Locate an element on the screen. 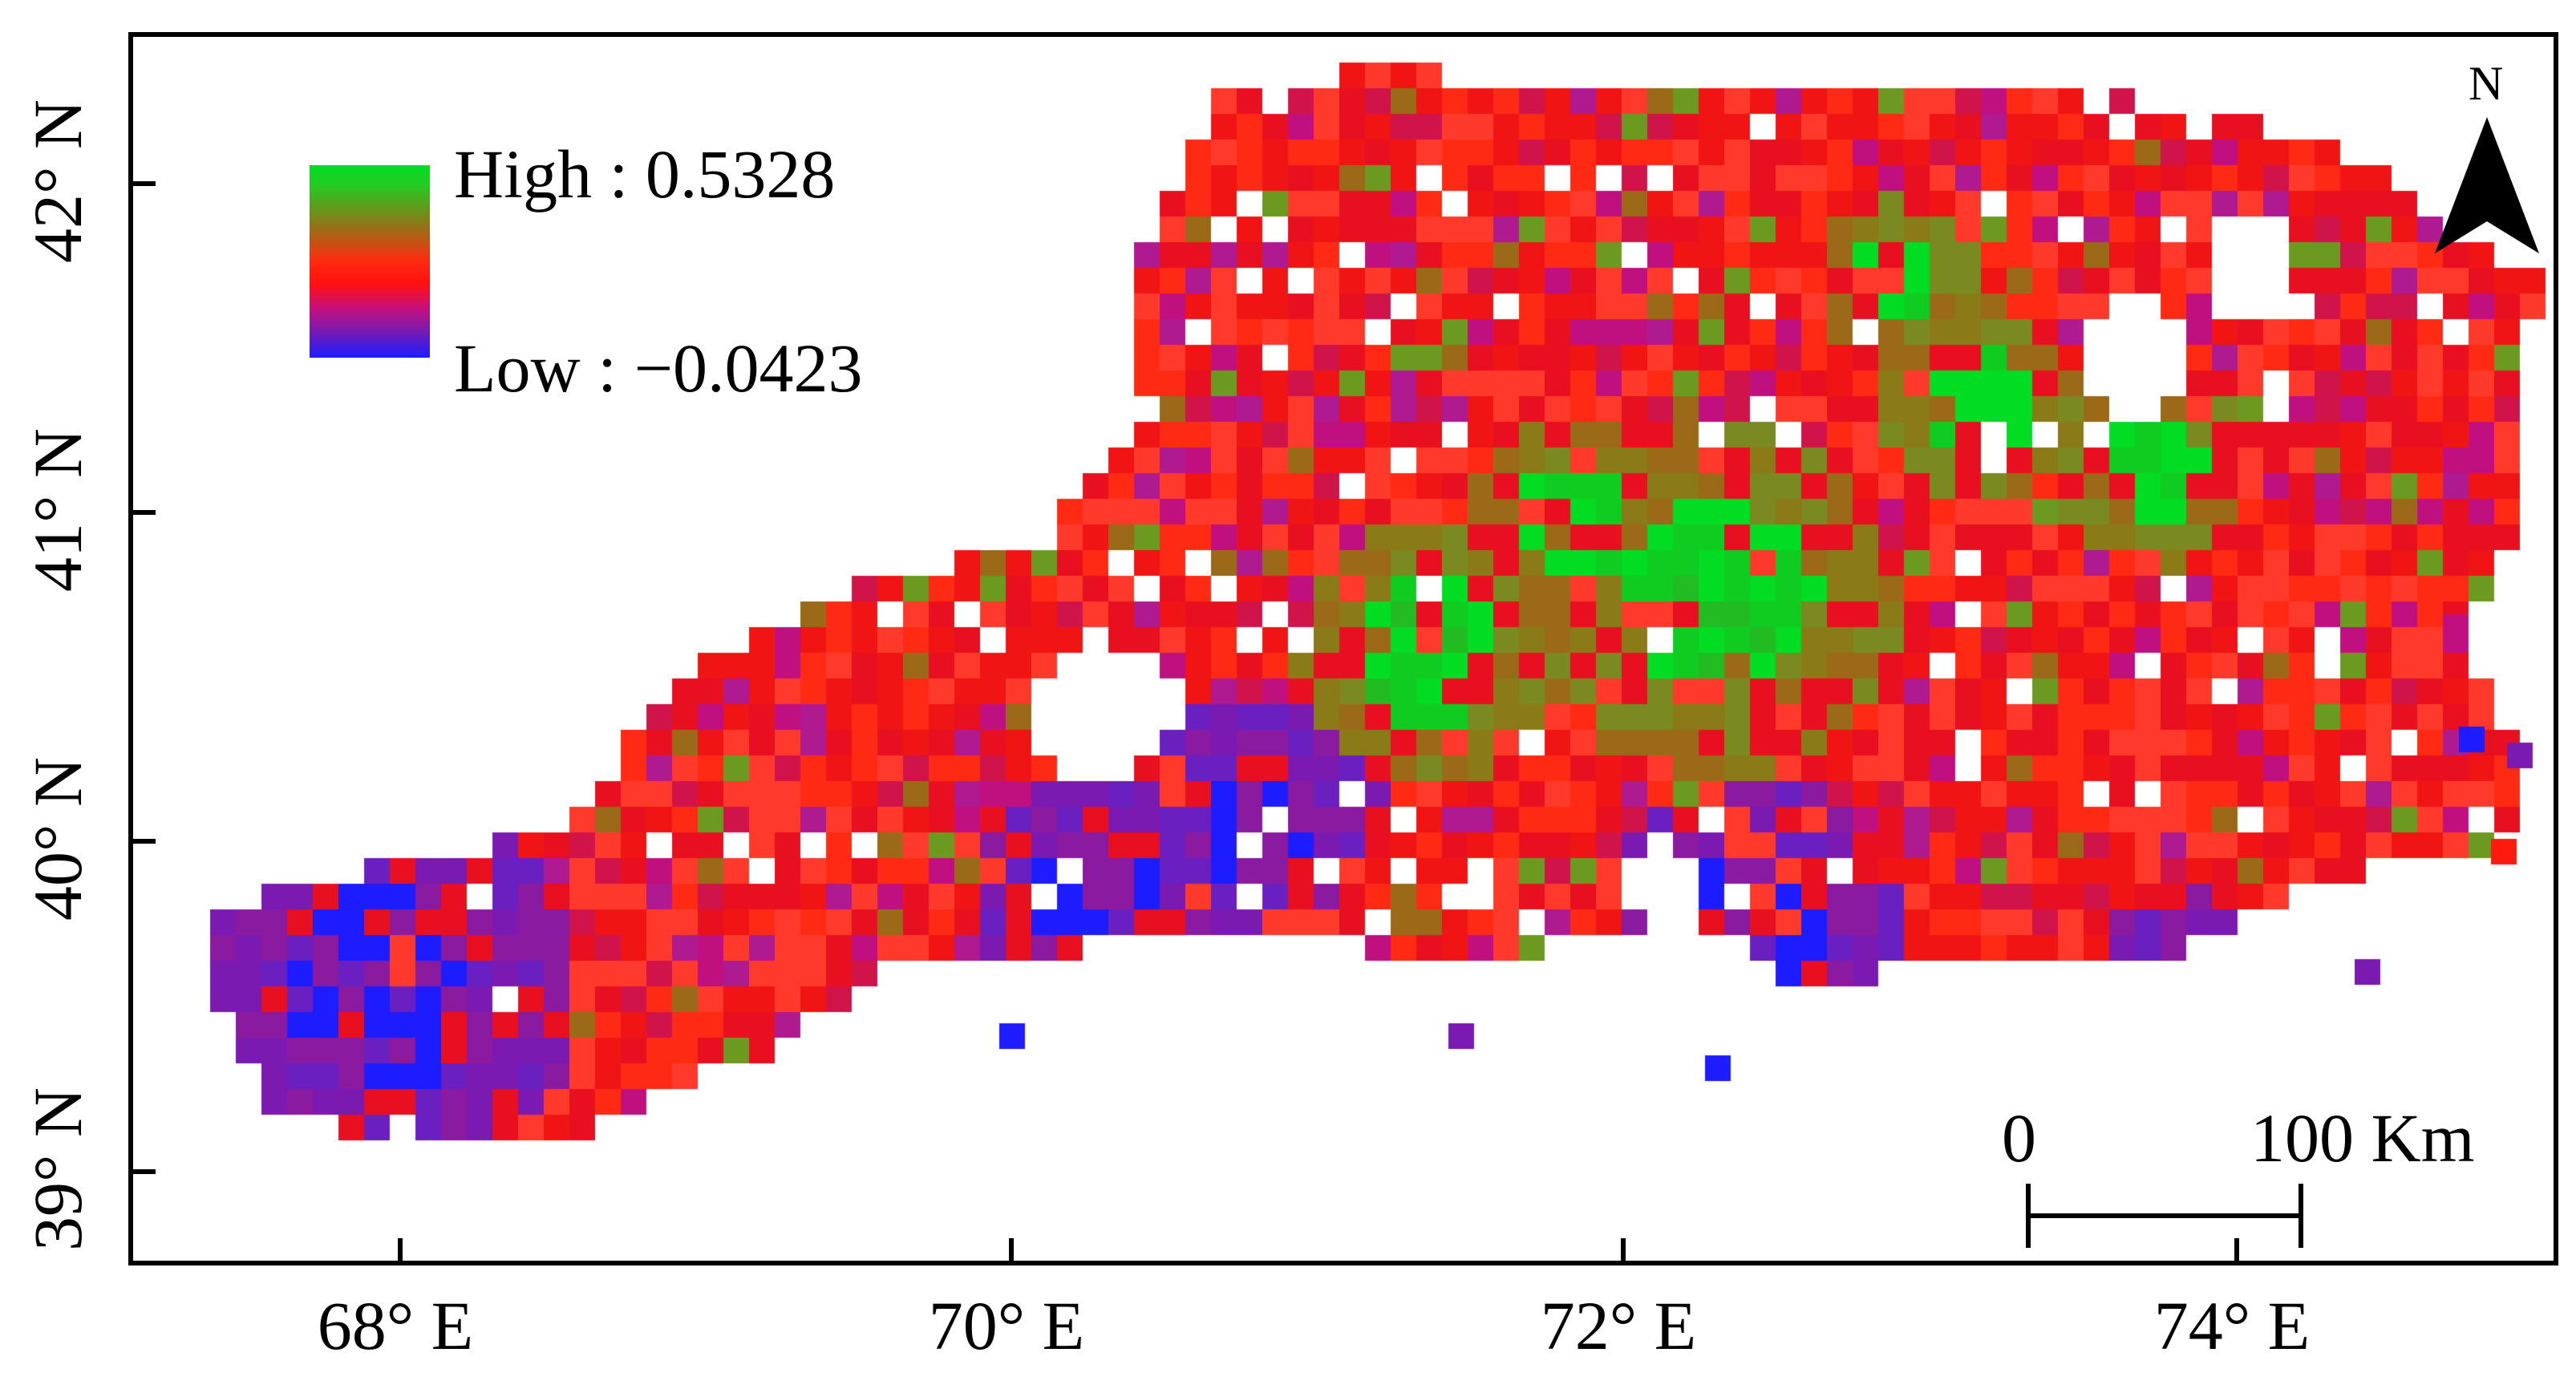  y-label-39: 39° N is located at coordinates (57, 1169).